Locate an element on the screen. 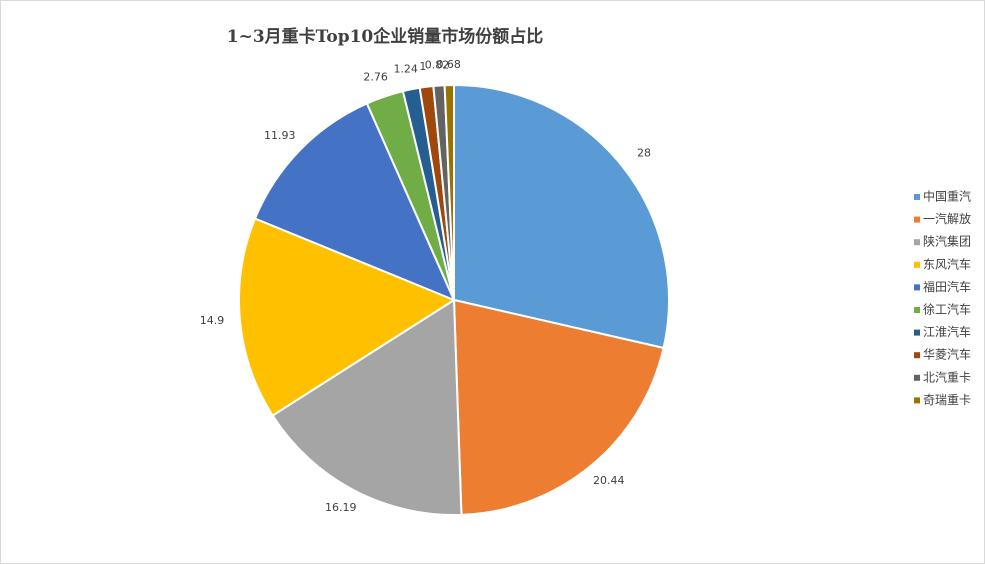 This screenshot has height=564, width=985. legend-label: 徐工汽车 is located at coordinates (947, 309).